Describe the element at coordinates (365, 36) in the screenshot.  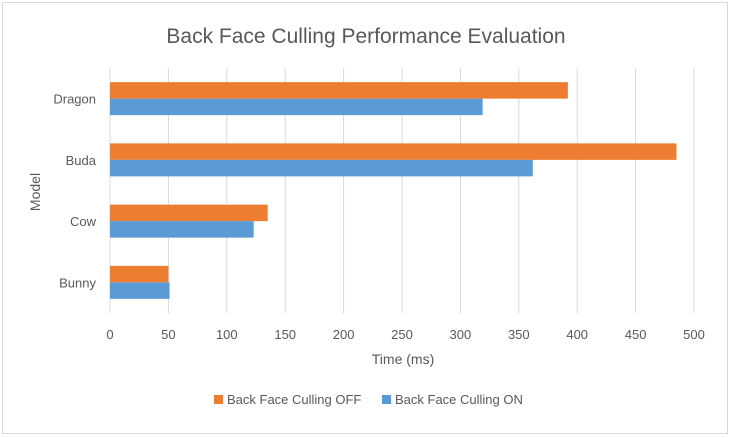
I see `chart-title: Back Face Culling Performance Evaluation` at that location.